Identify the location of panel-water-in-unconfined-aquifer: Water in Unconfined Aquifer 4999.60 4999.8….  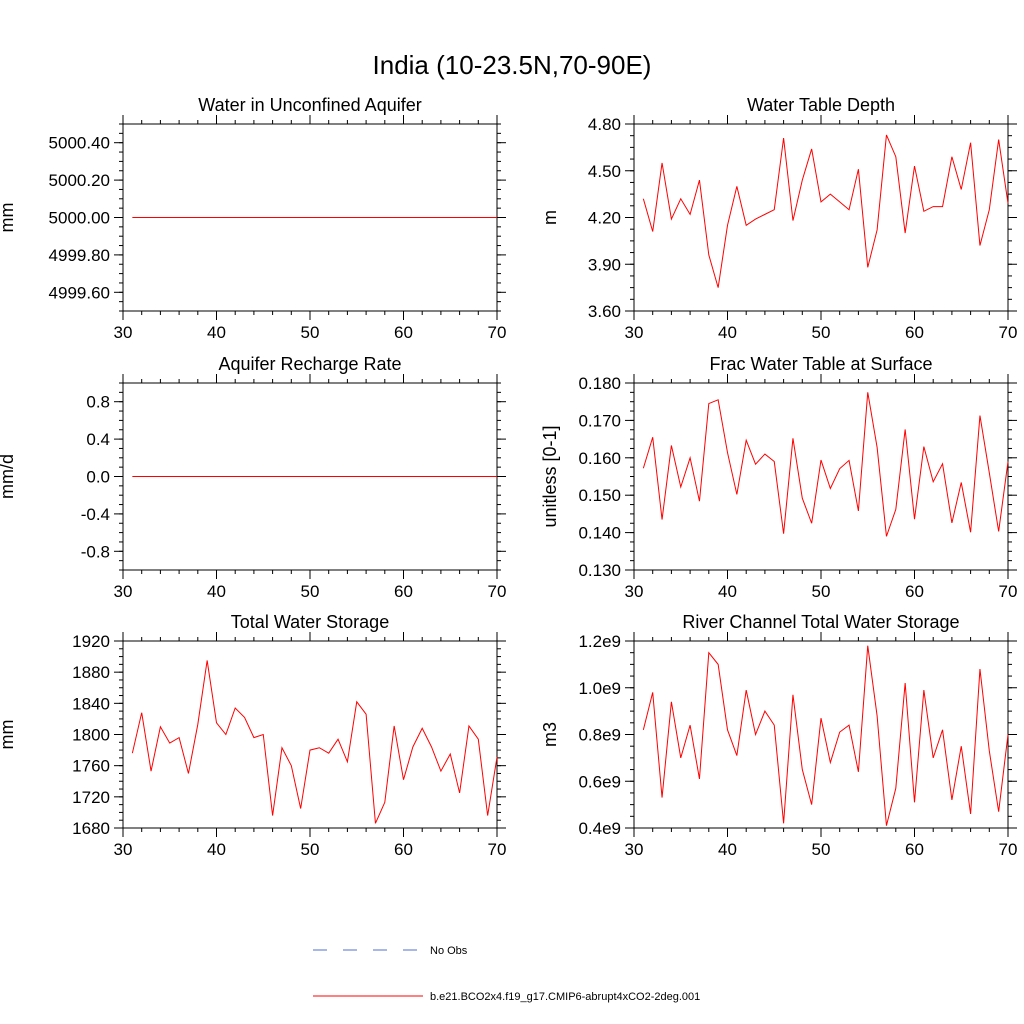
(253, 218).